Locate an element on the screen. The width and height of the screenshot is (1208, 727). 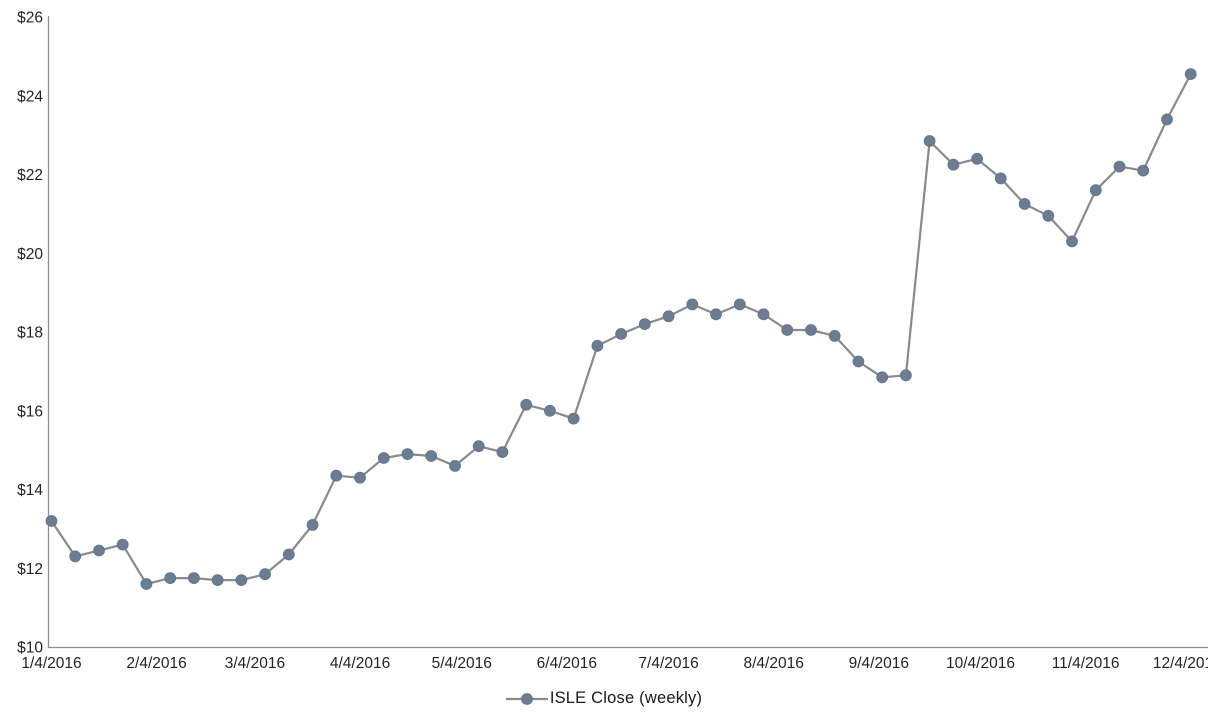
legend-series-label: ISLE Close (weekly) is located at coordinates (626, 698).